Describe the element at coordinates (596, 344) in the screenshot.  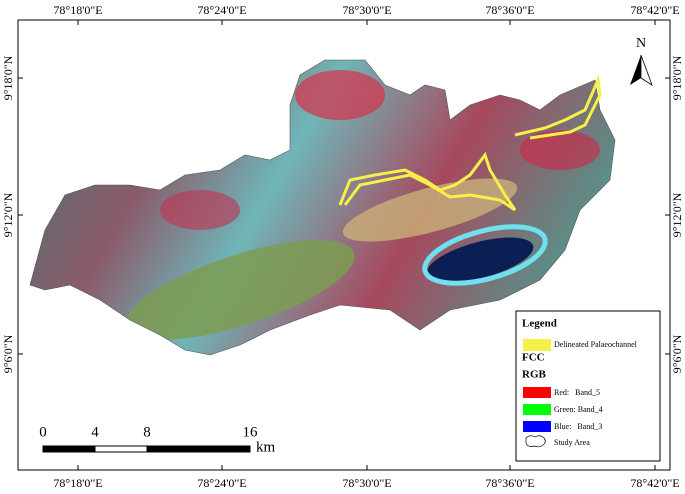
I see `legend-label: Delineated Palaeochannel` at that location.